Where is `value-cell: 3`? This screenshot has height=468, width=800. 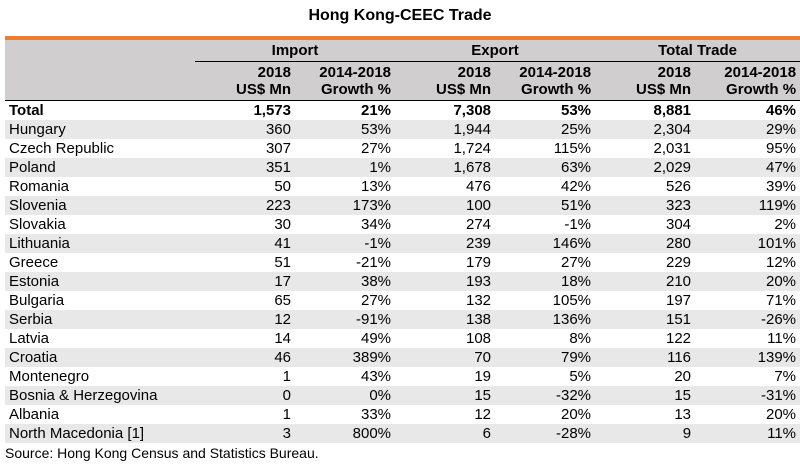 value-cell: 3 is located at coordinates (245, 433).